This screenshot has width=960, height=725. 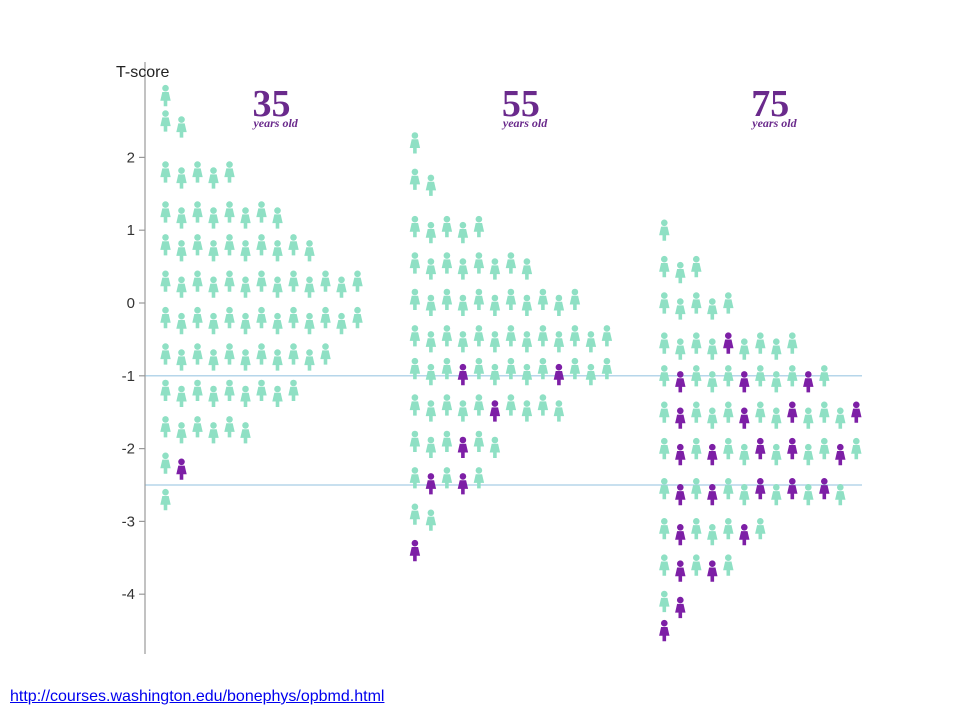 I want to click on y-tick-label: -2, so click(x=128, y=449).